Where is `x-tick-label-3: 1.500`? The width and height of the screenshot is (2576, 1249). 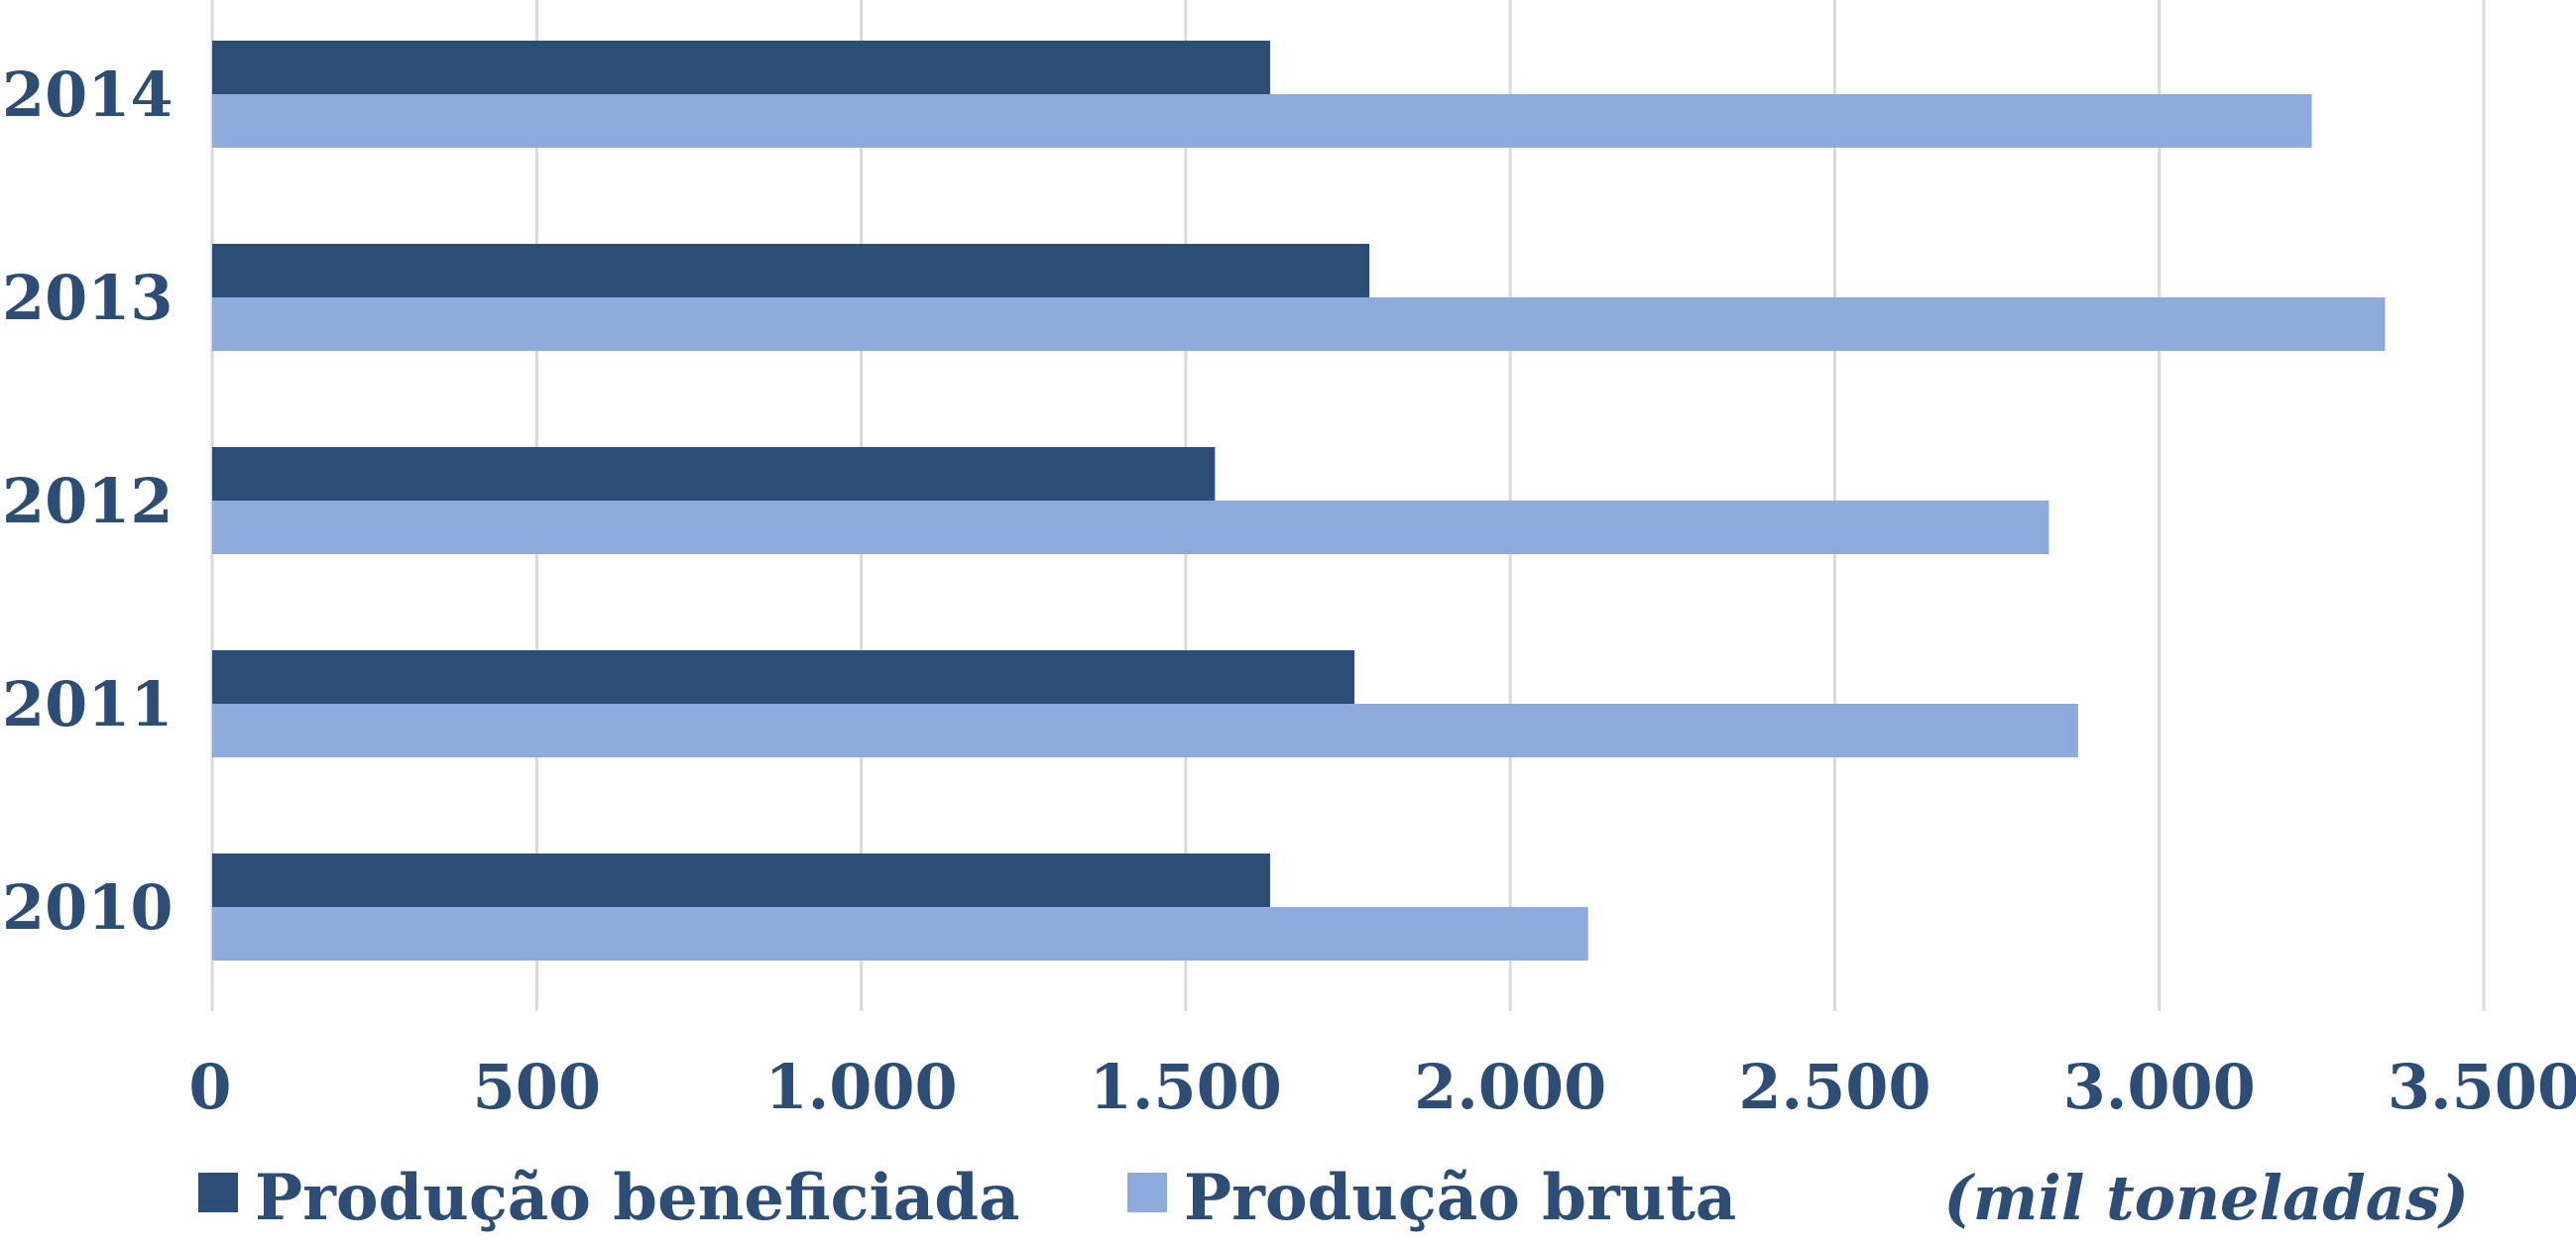
x-tick-label-3: 1.500 is located at coordinates (1186, 1087).